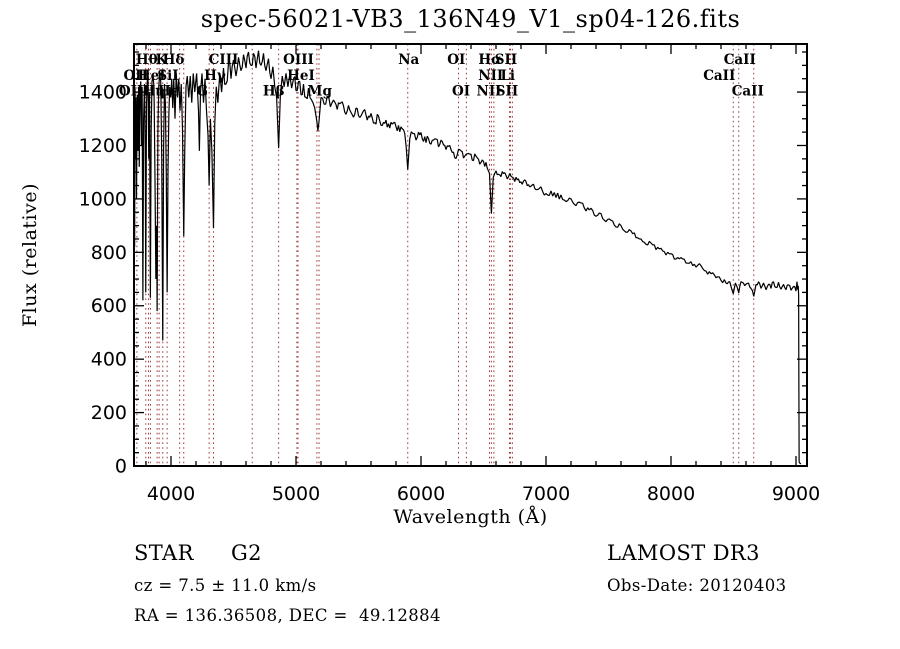  I want to click on class-label: STAR, so click(164, 553).